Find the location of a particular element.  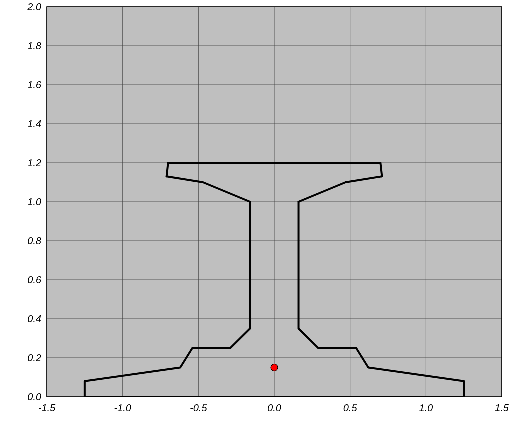

x-tick-label: 1.5 is located at coordinates (502, 408).